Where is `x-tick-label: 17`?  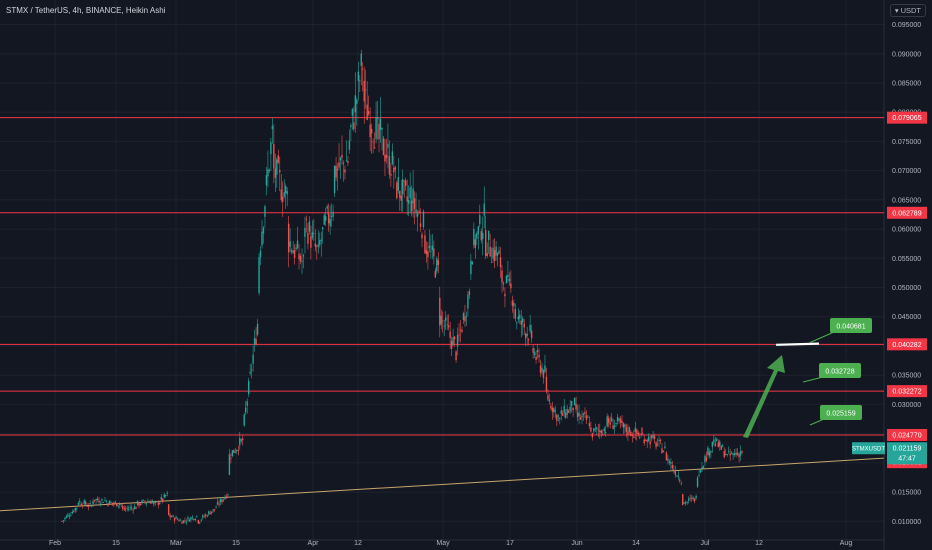 x-tick-label: 17 is located at coordinates (510, 543).